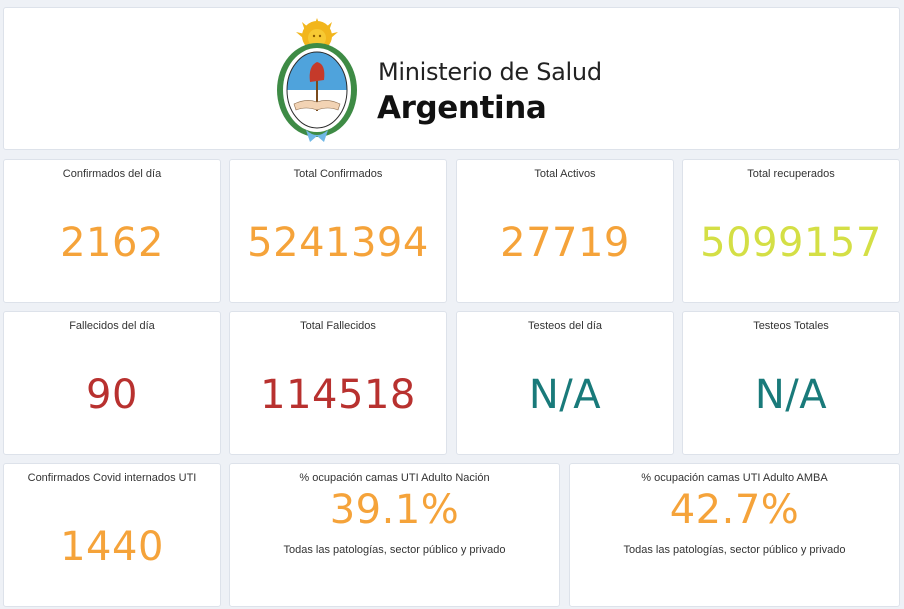  I want to click on stat-value: 1440, so click(112, 547).